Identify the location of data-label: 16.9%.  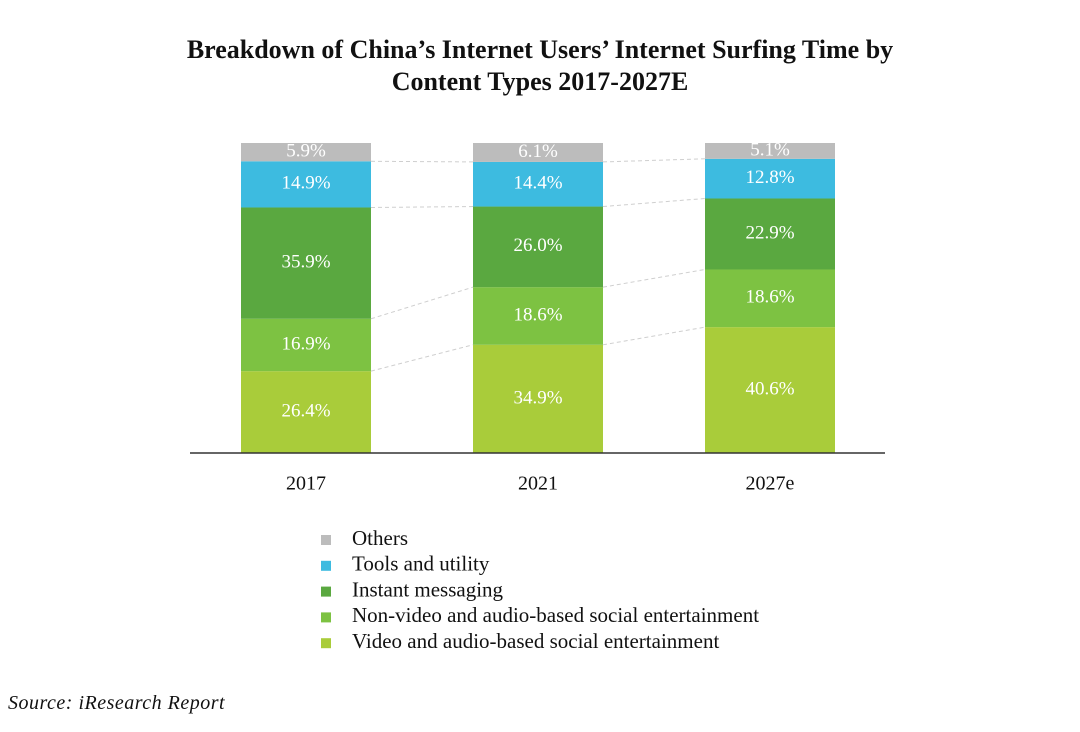
(305, 343).